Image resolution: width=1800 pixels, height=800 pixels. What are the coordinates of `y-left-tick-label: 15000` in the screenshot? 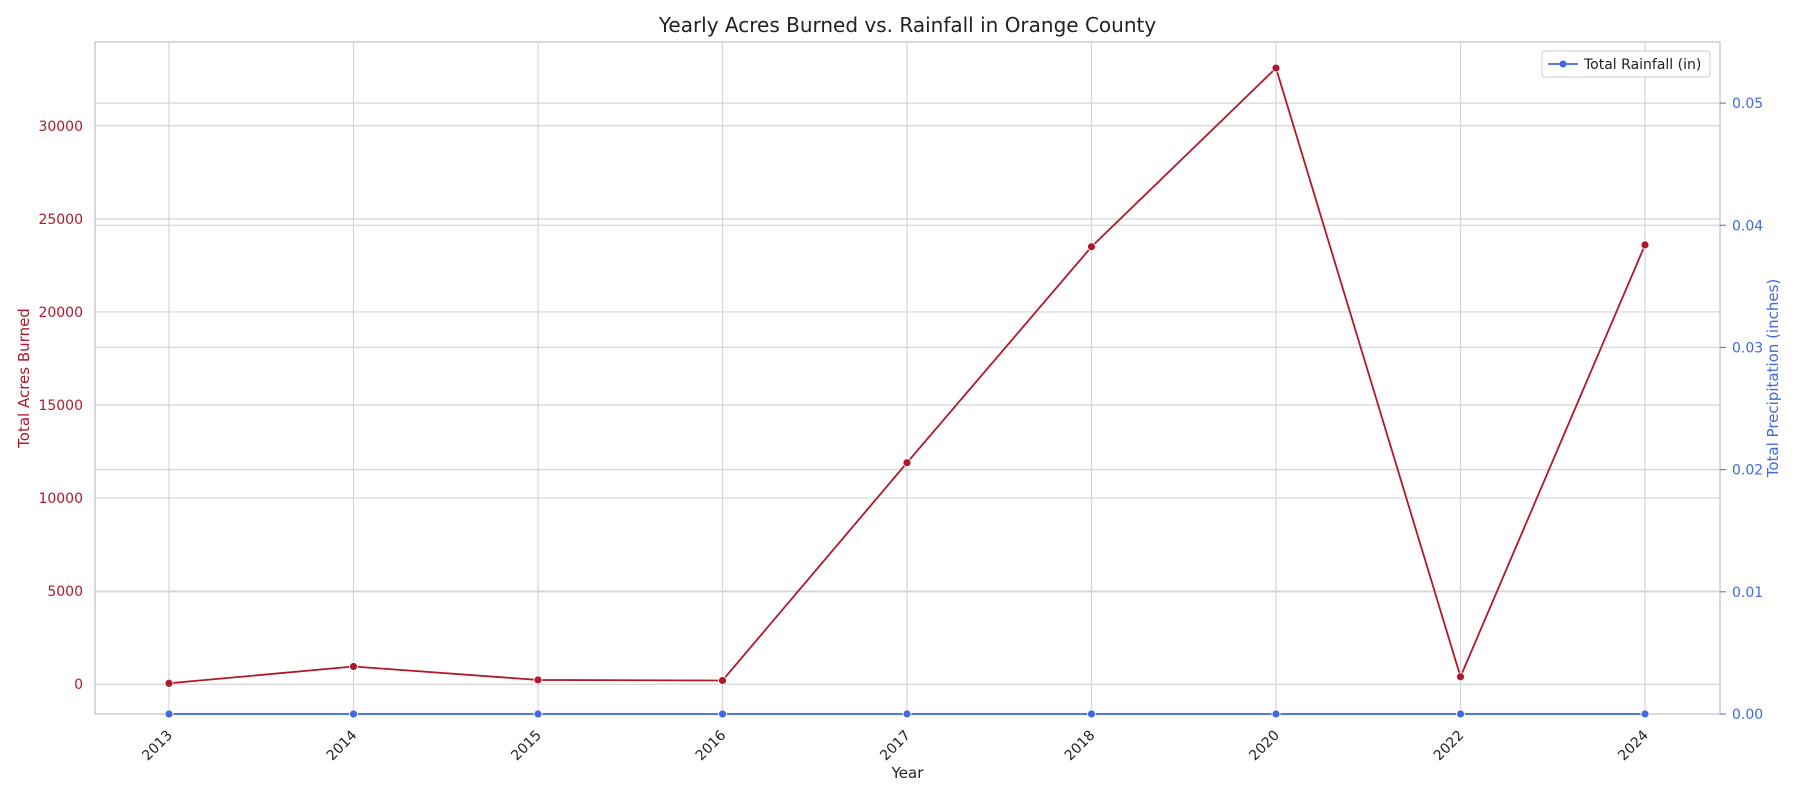 It's located at (60, 406).